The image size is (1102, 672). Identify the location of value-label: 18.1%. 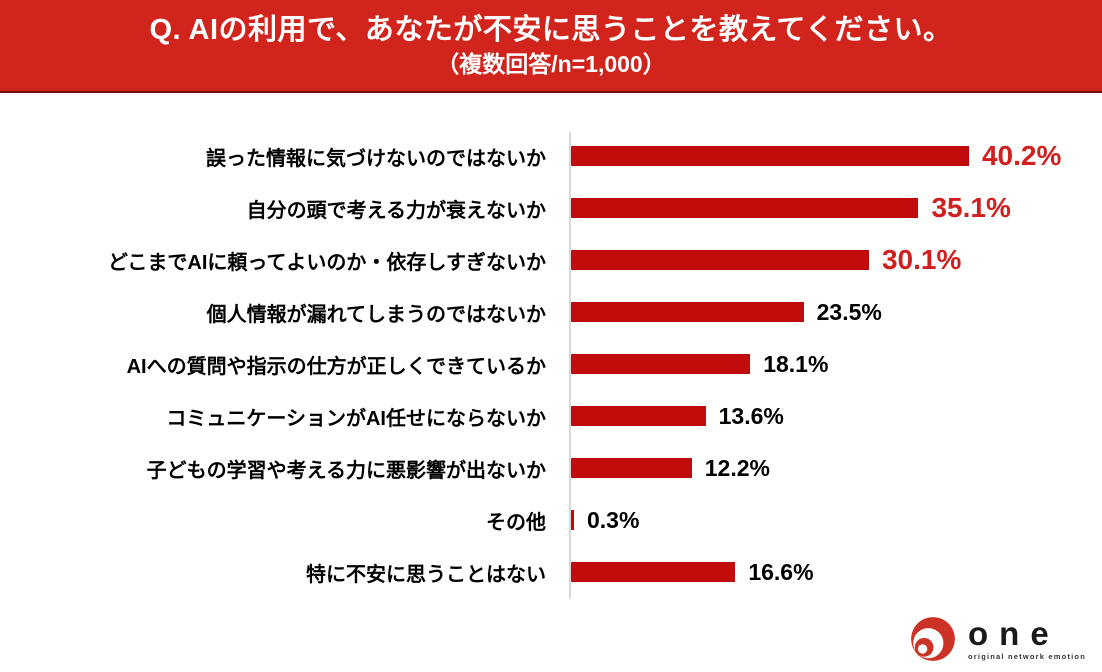
(796, 363).